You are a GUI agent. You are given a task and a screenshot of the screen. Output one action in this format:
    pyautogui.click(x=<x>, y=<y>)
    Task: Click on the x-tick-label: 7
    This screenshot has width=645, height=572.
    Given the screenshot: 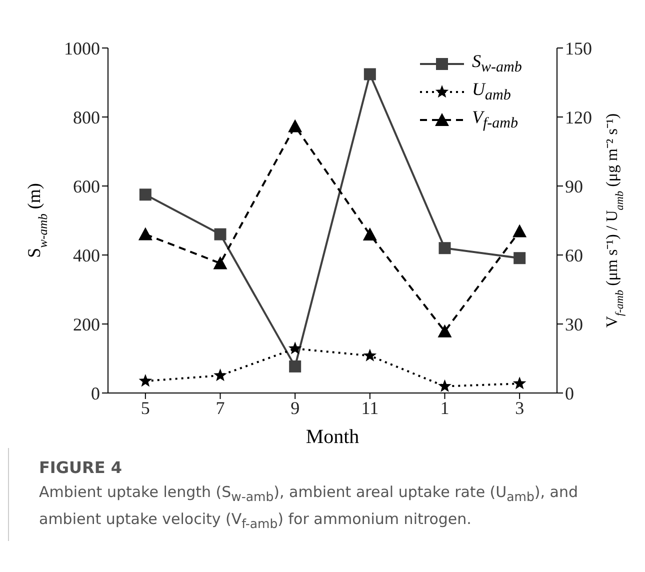 What is the action you would take?
    pyautogui.click(x=220, y=408)
    